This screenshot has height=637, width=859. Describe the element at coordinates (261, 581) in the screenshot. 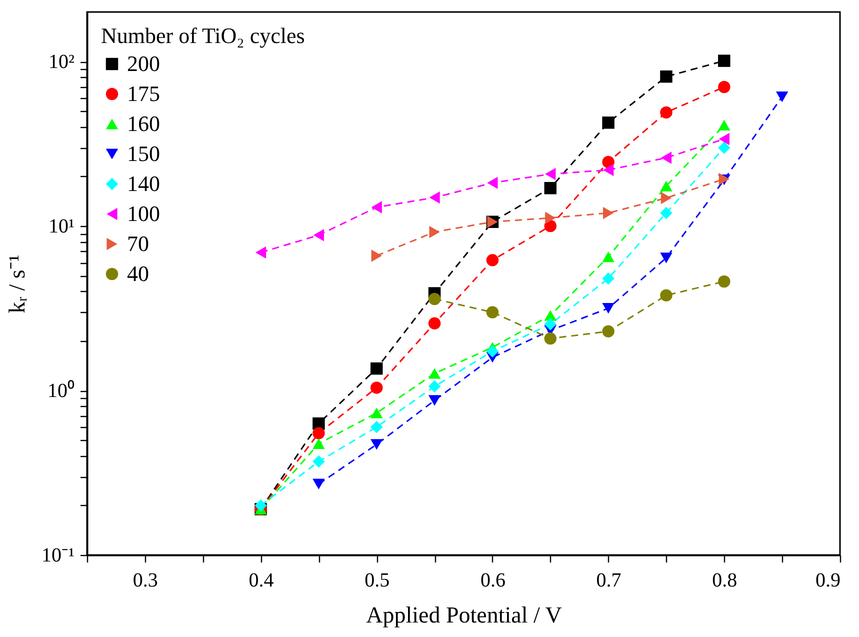

I see `x-tick-label: 0.4` at that location.